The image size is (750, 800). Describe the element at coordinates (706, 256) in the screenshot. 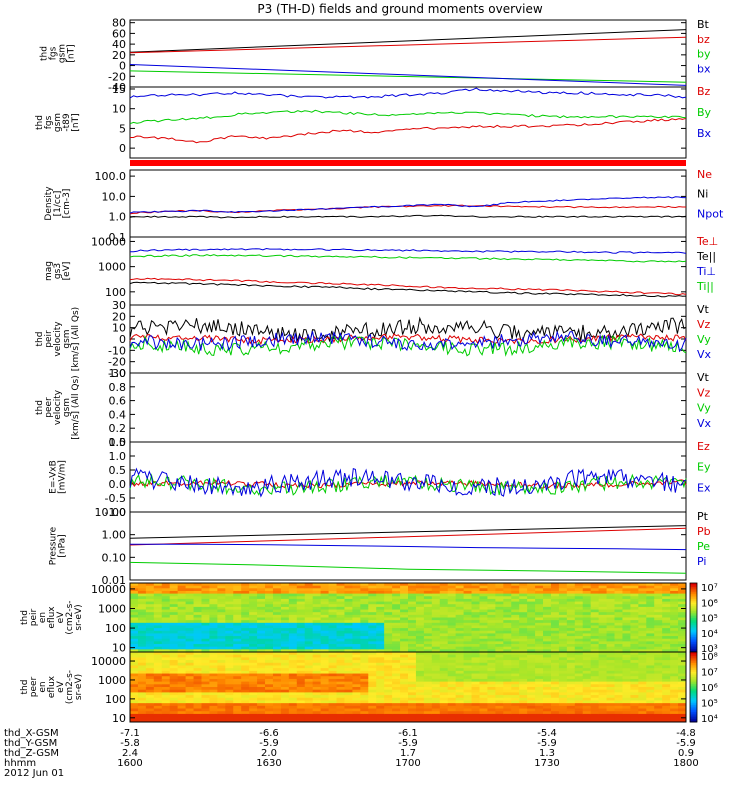

I see `legend-temp-te||: Te||` at that location.